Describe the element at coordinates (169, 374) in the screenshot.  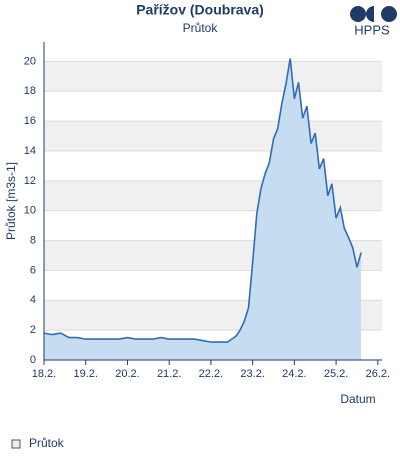
I see `x-tick-label: 21.2.` at that location.